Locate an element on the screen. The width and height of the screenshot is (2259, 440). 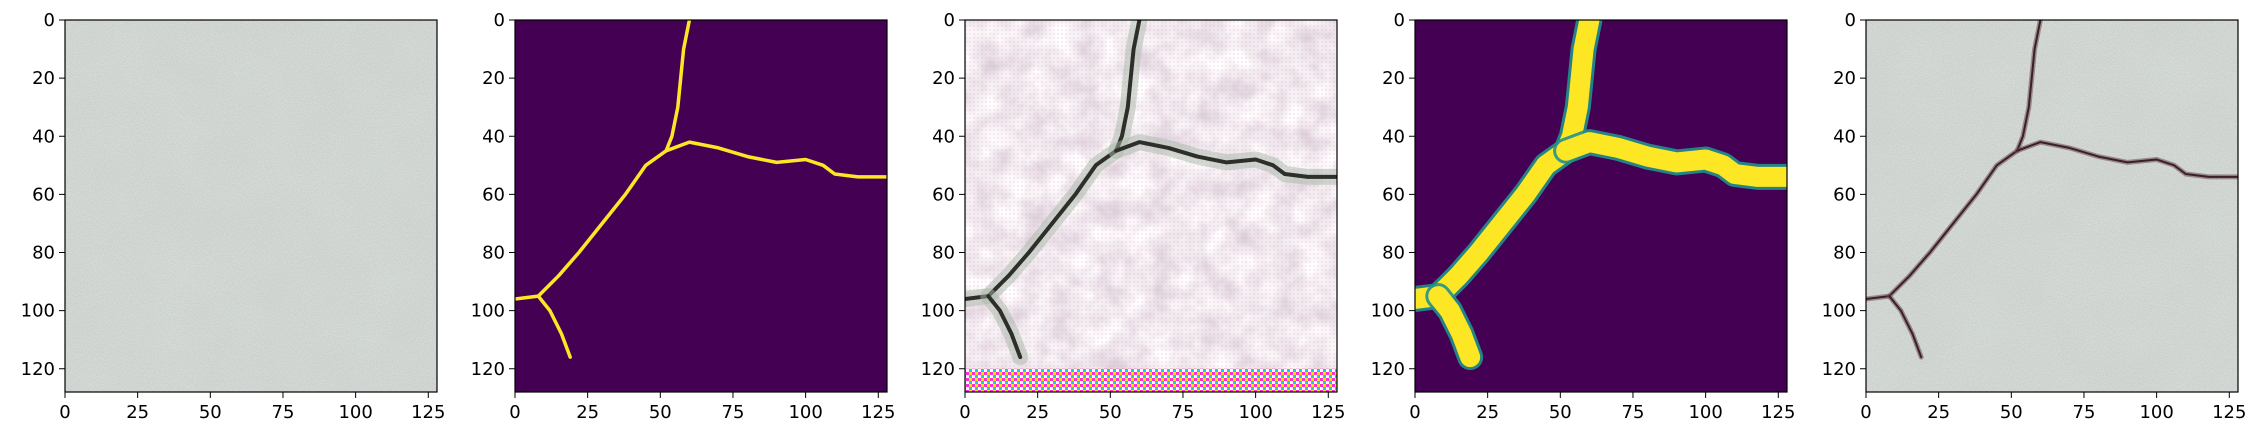
artifact-band is located at coordinates (1151, 380).